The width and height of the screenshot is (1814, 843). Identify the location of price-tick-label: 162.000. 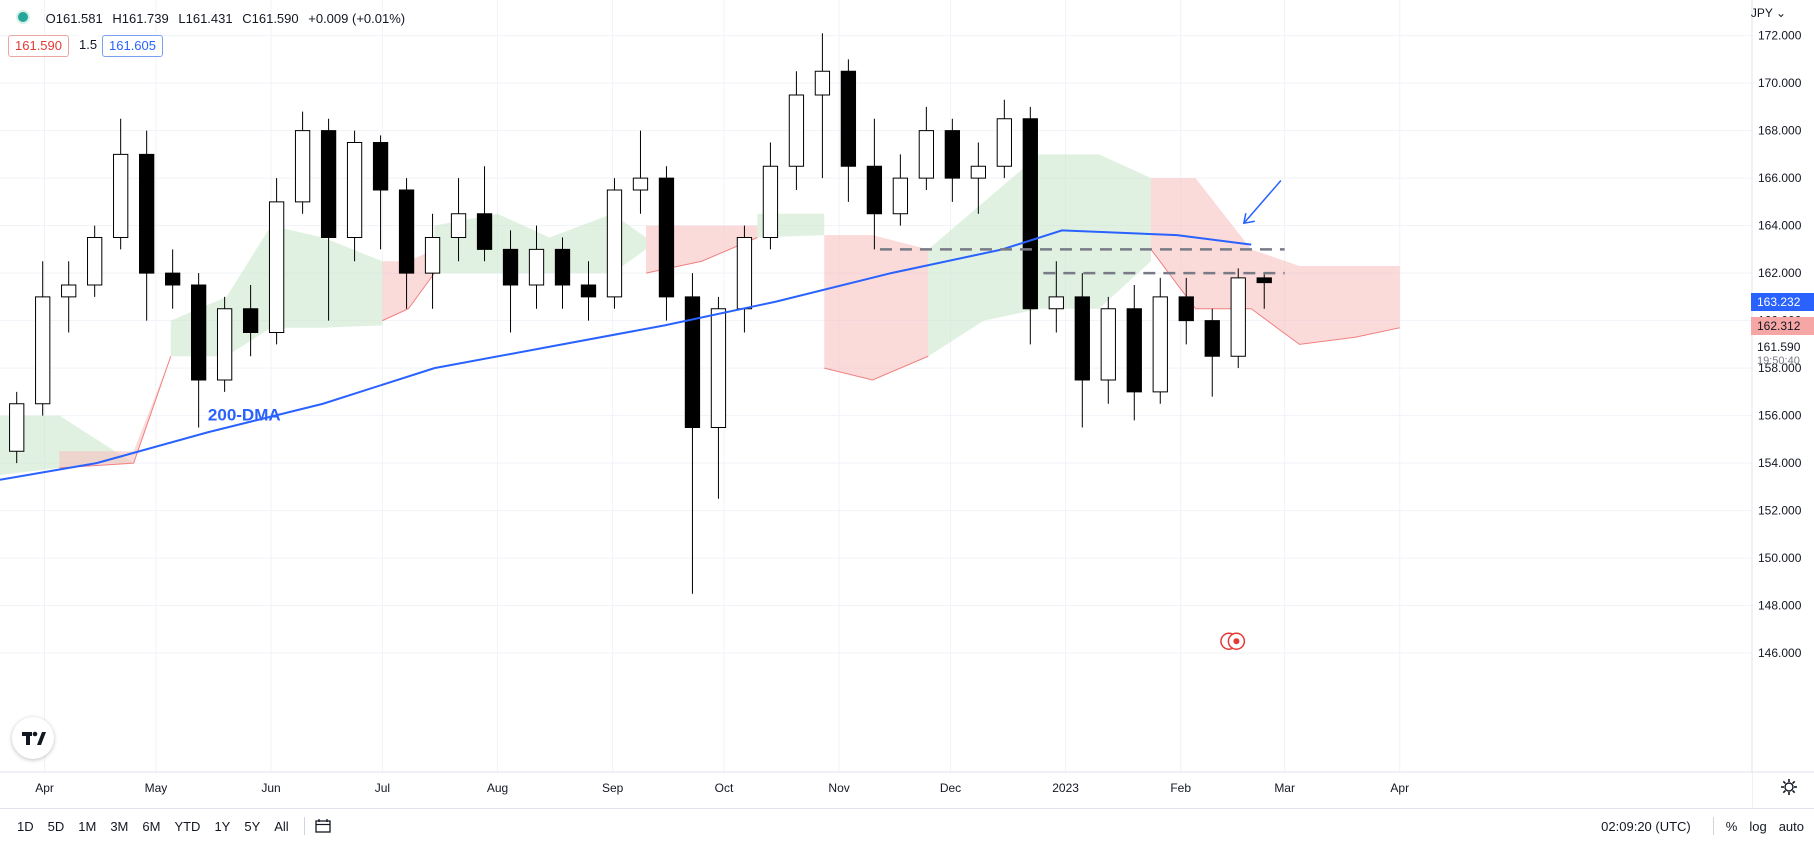
(1780, 273).